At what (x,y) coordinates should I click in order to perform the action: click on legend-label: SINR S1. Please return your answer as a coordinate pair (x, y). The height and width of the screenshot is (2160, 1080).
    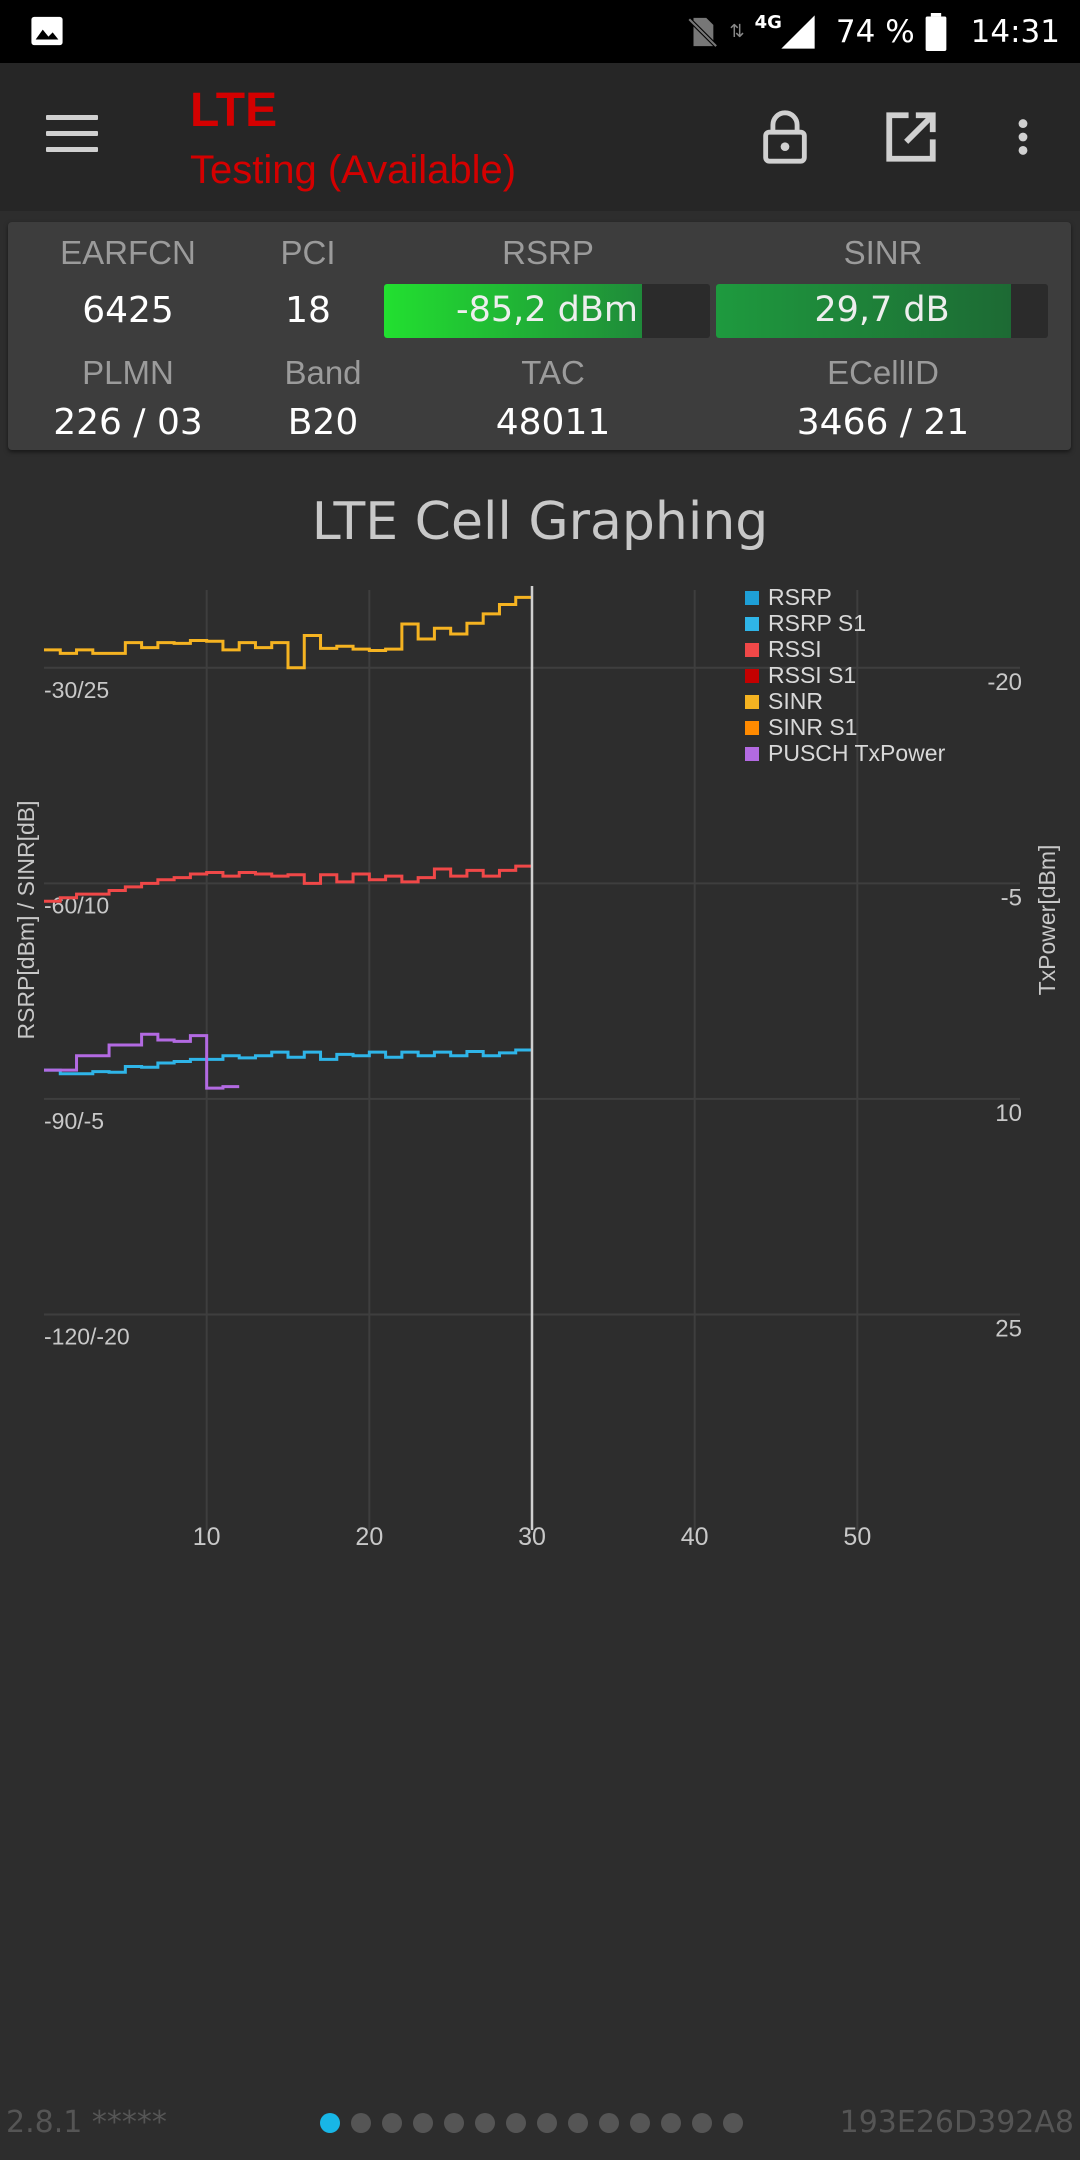
    Looking at the image, I should click on (812, 727).